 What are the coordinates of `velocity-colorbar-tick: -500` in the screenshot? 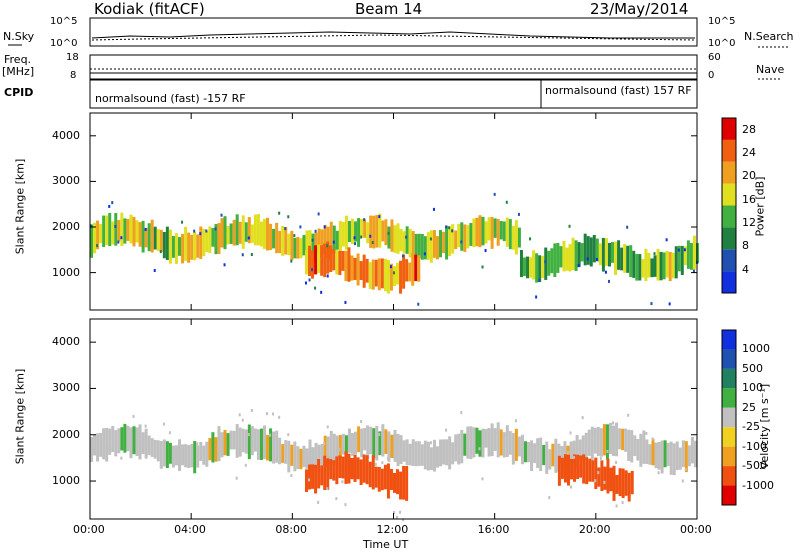 It's located at (754, 466).